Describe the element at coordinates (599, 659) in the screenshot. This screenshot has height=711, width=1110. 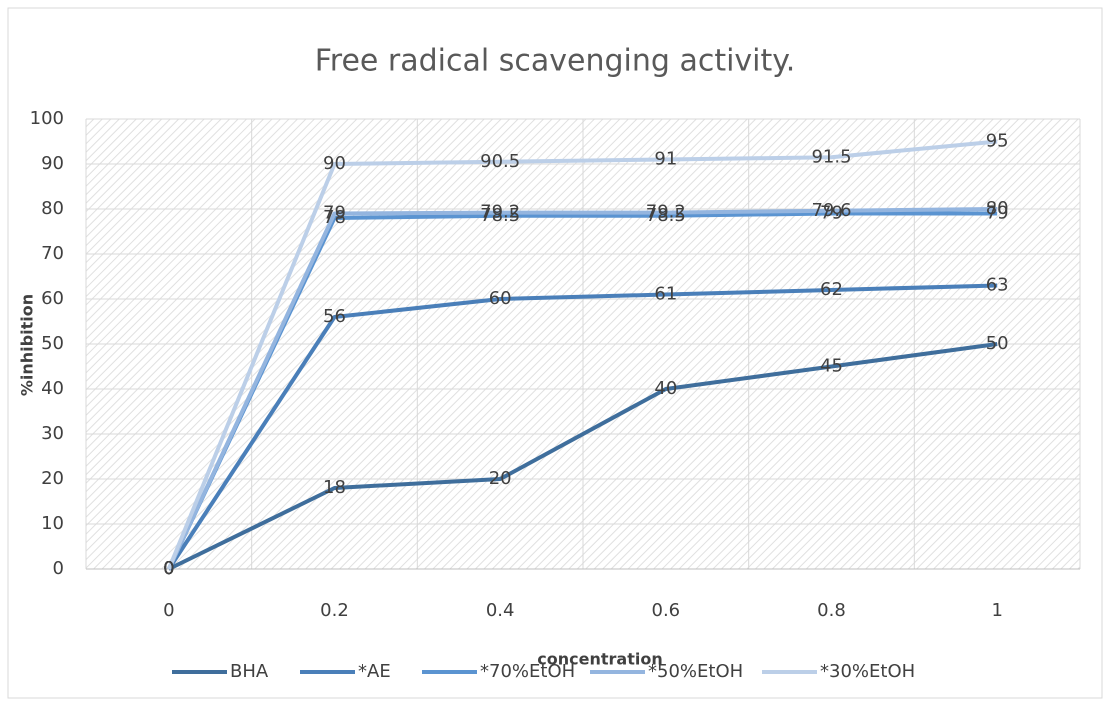
I see `x-axis-title: concentration` at that location.